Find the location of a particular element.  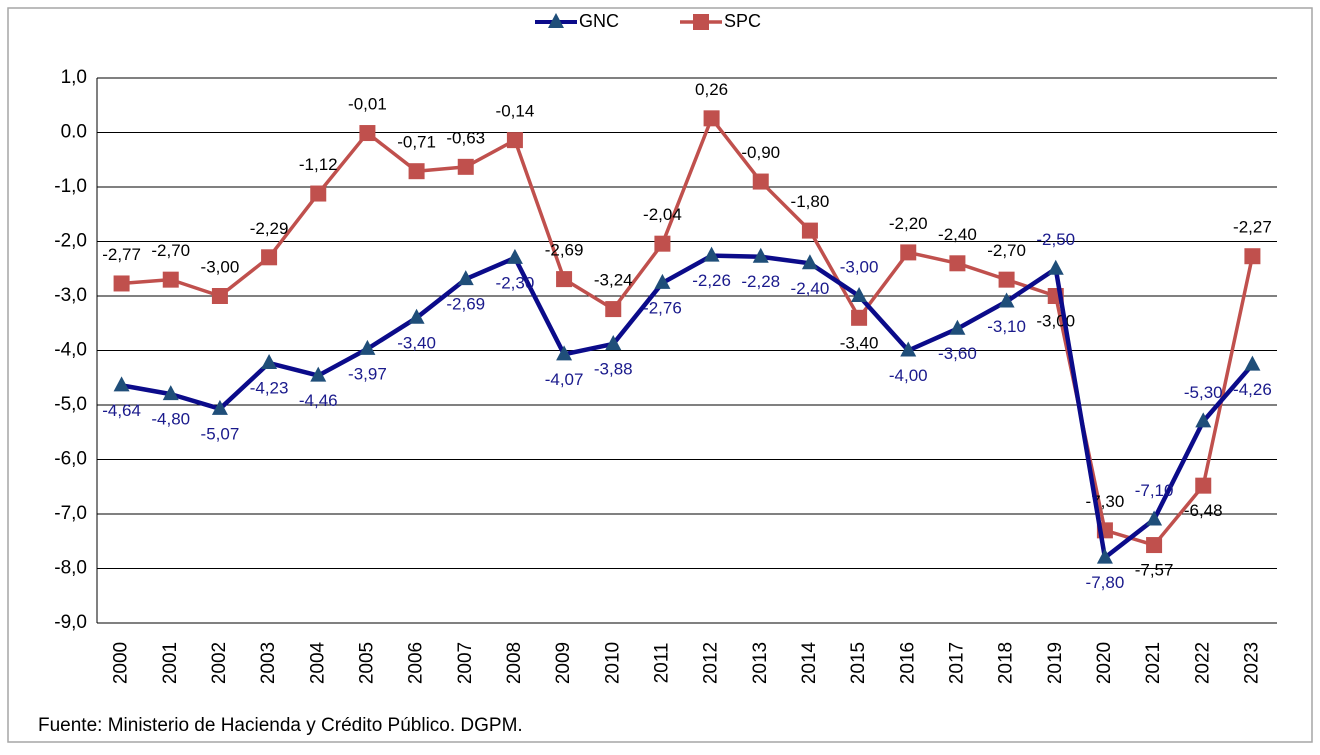

data-label: -2,76 is located at coordinates (662, 307).